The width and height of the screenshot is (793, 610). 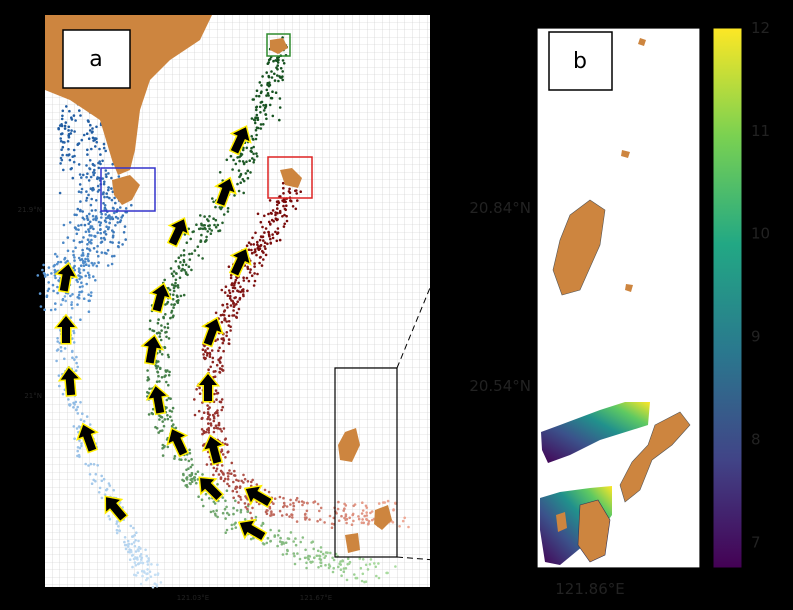 What do you see at coordinates (760, 131) in the screenshot?
I see `colorbar-tick-label: 11` at bounding box center [760, 131].